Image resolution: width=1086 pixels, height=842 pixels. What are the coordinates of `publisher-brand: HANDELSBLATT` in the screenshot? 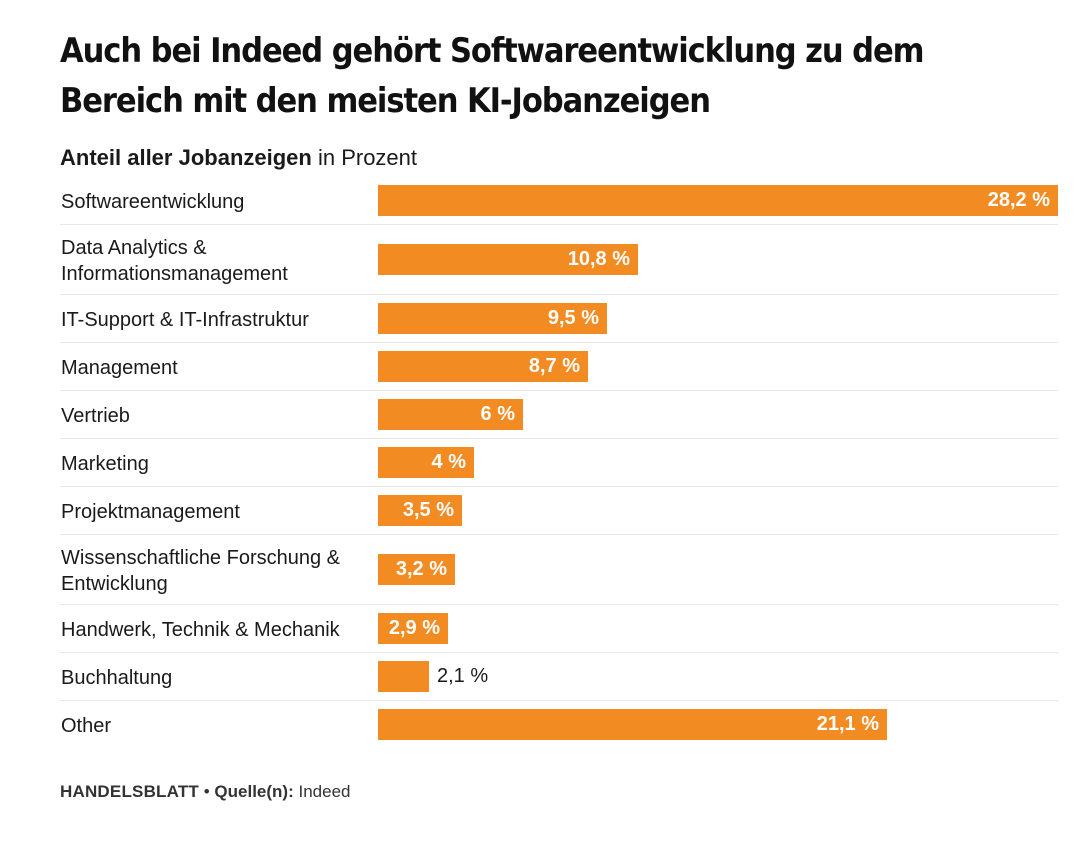 It's located at (130, 791).